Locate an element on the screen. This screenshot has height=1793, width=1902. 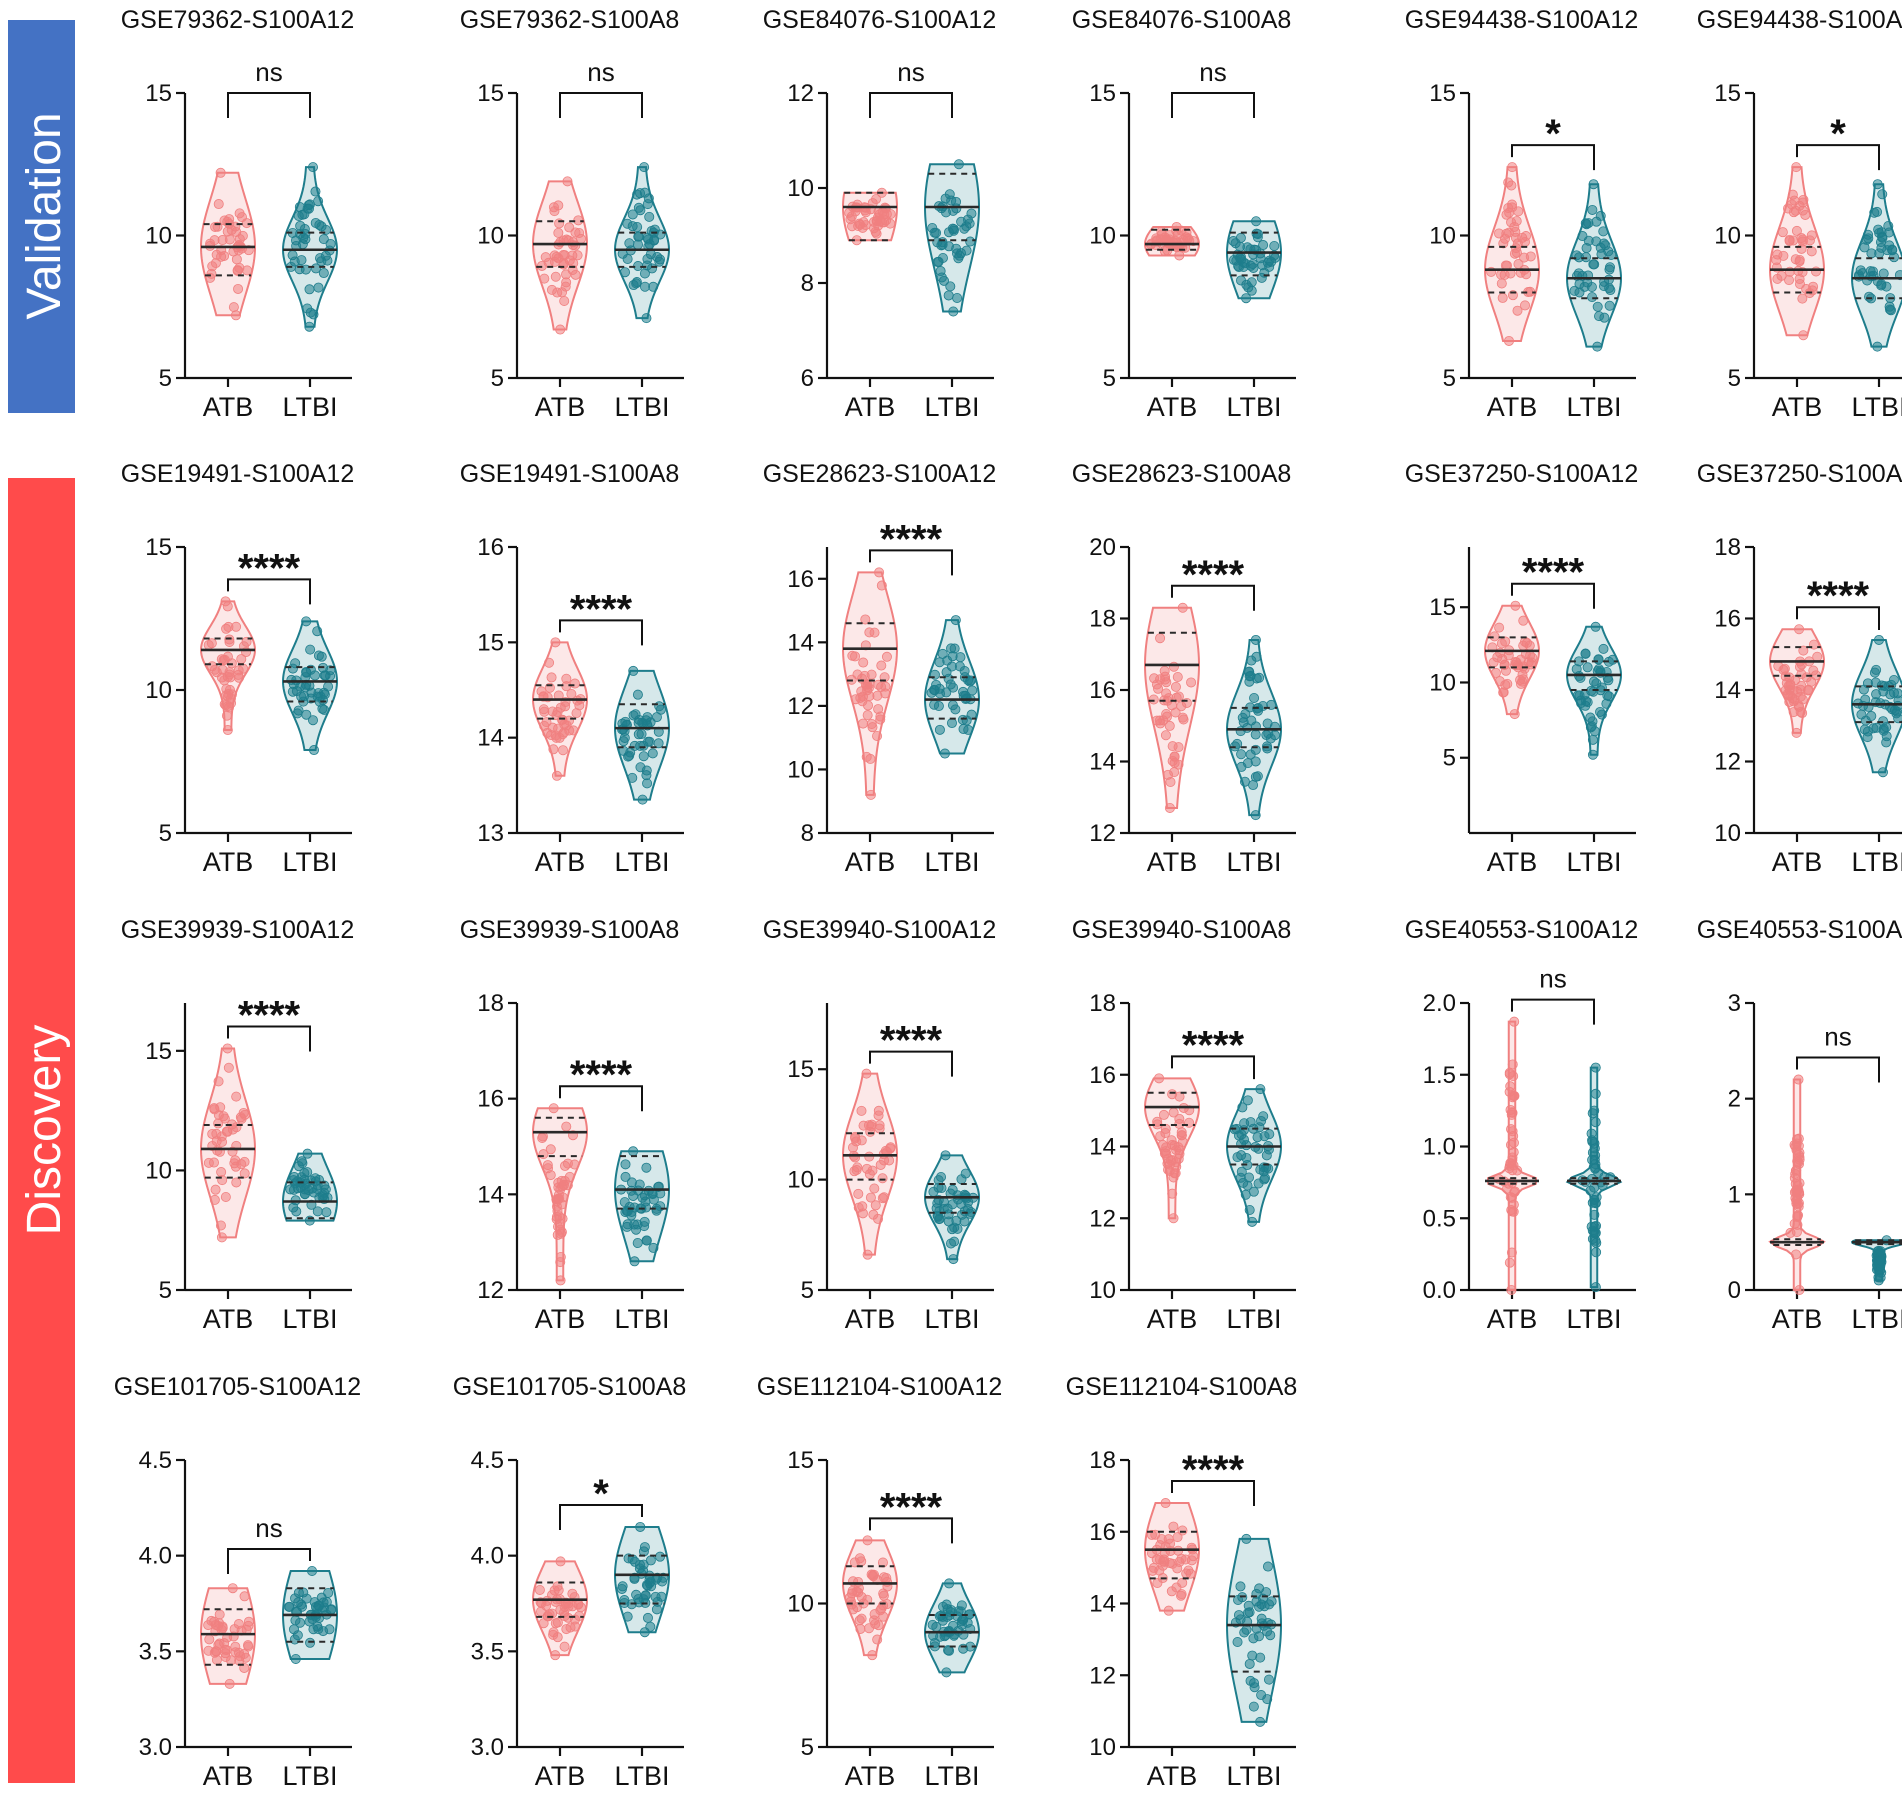
chart-title: GSE28623-S100A8 is located at coordinates (1182, 474).